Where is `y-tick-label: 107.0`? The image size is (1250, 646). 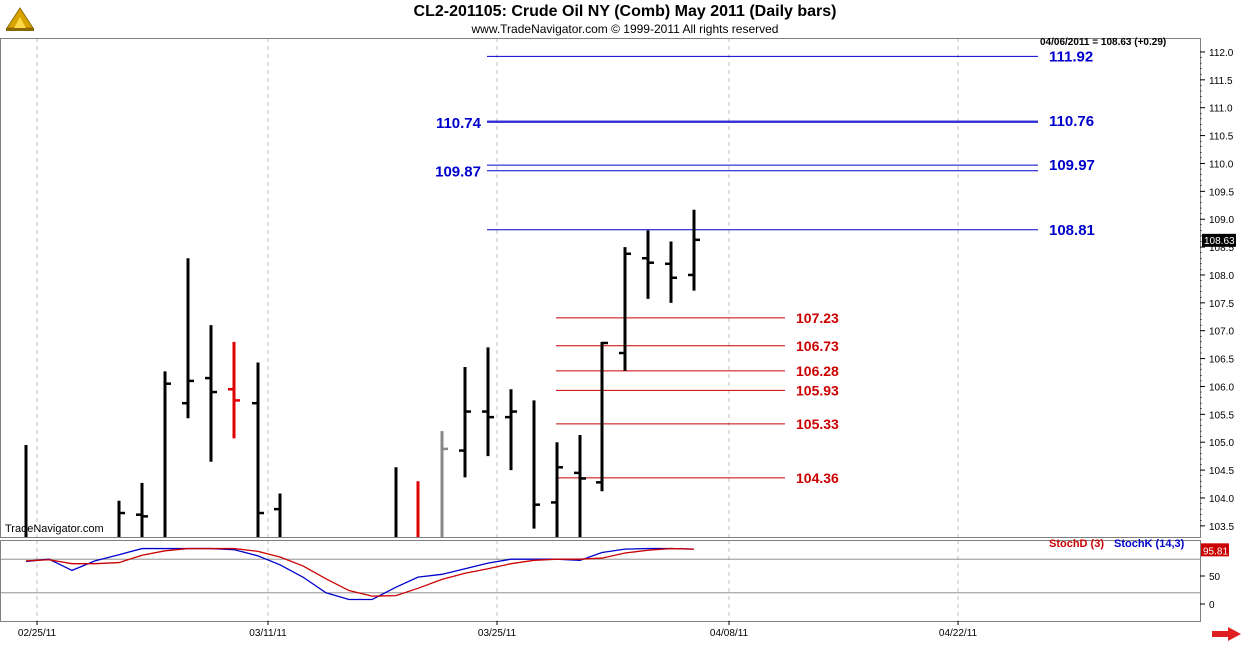
y-tick-label: 107.0 is located at coordinates (1221, 332).